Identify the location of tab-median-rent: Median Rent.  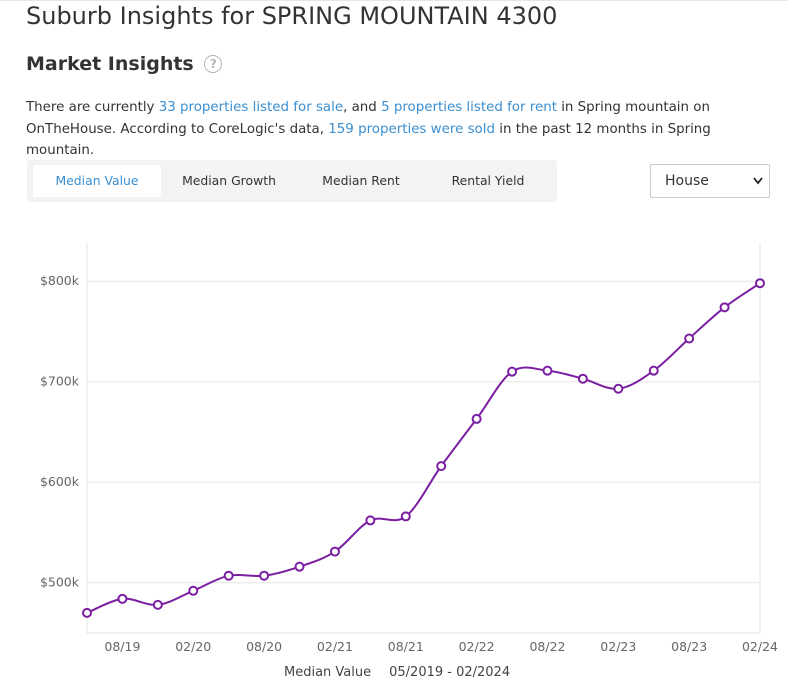
(361, 180).